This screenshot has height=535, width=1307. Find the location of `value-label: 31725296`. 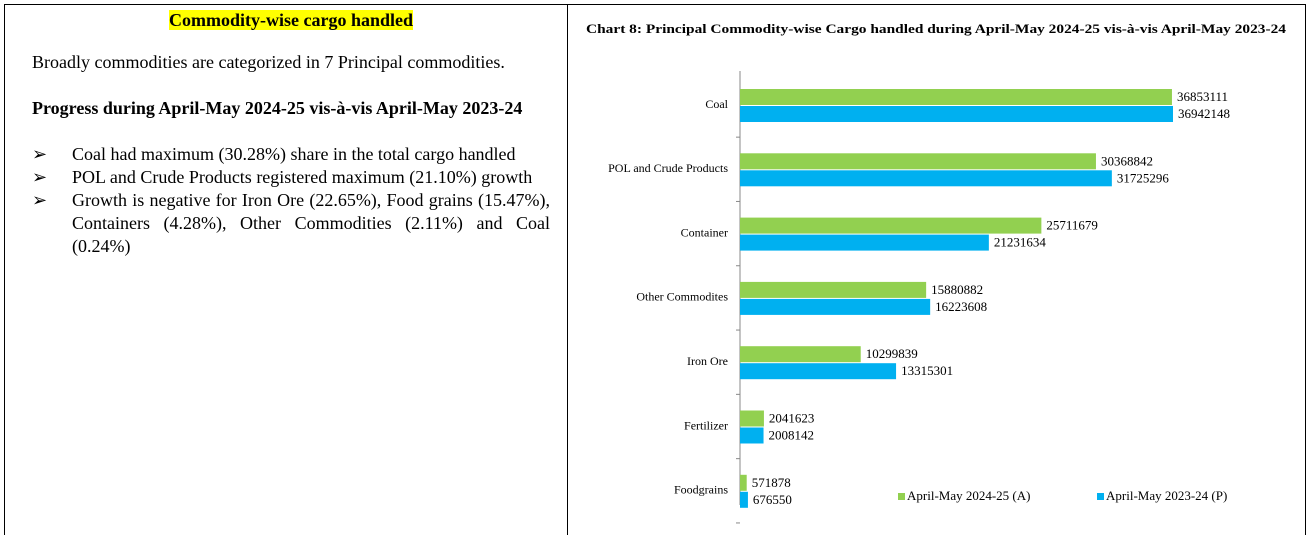

value-label: 31725296 is located at coordinates (1143, 177).